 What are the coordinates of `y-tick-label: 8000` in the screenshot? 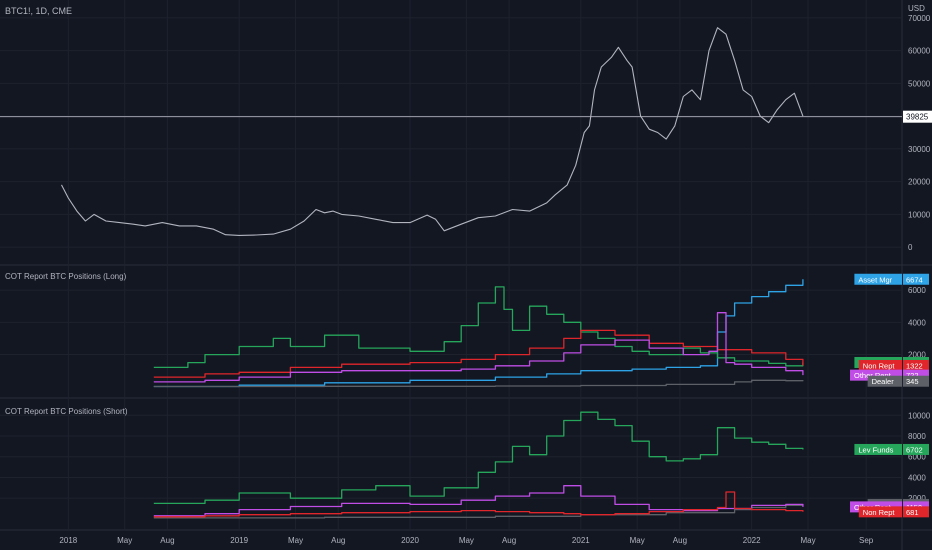 It's located at (917, 436).